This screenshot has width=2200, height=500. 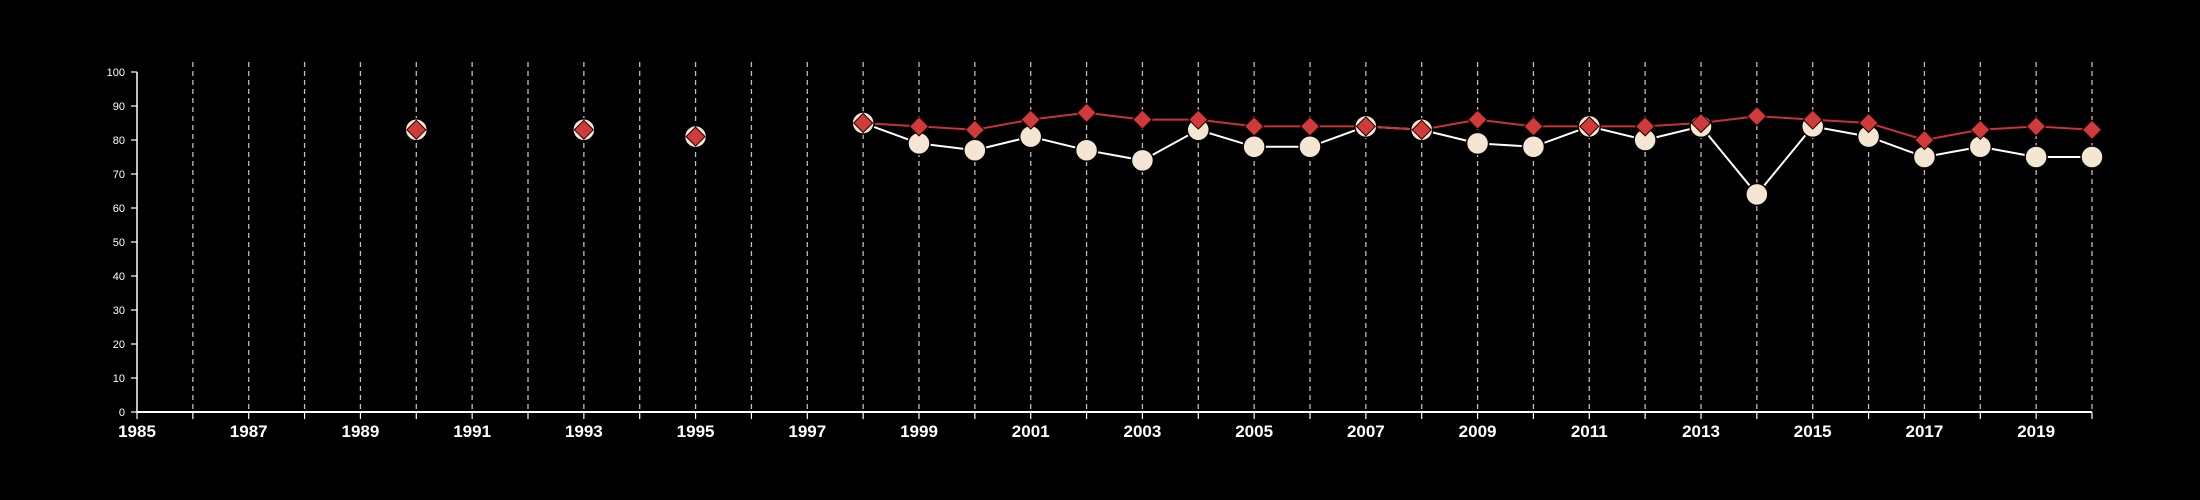 What do you see at coordinates (696, 431) in the screenshot?
I see `x-tick-label: 1995` at bounding box center [696, 431].